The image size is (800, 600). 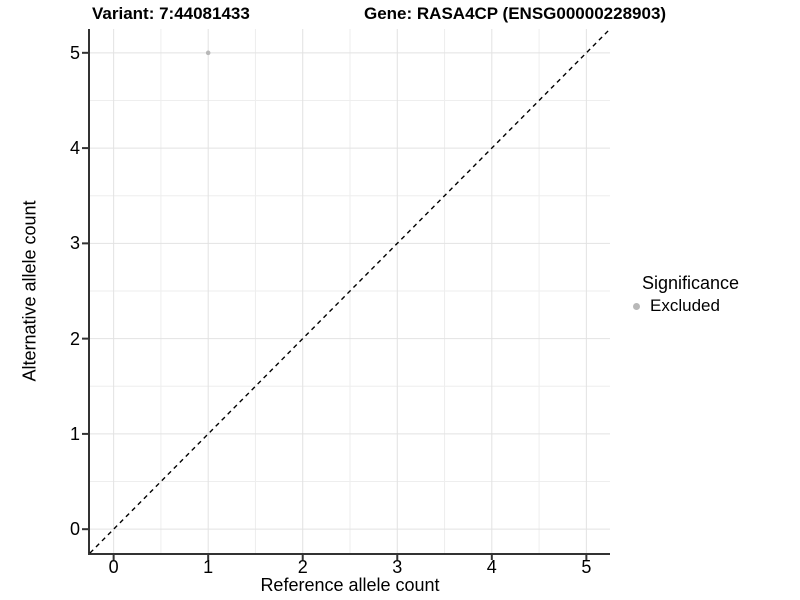 I want to click on x-tick-label: 0, so click(x=113, y=567).